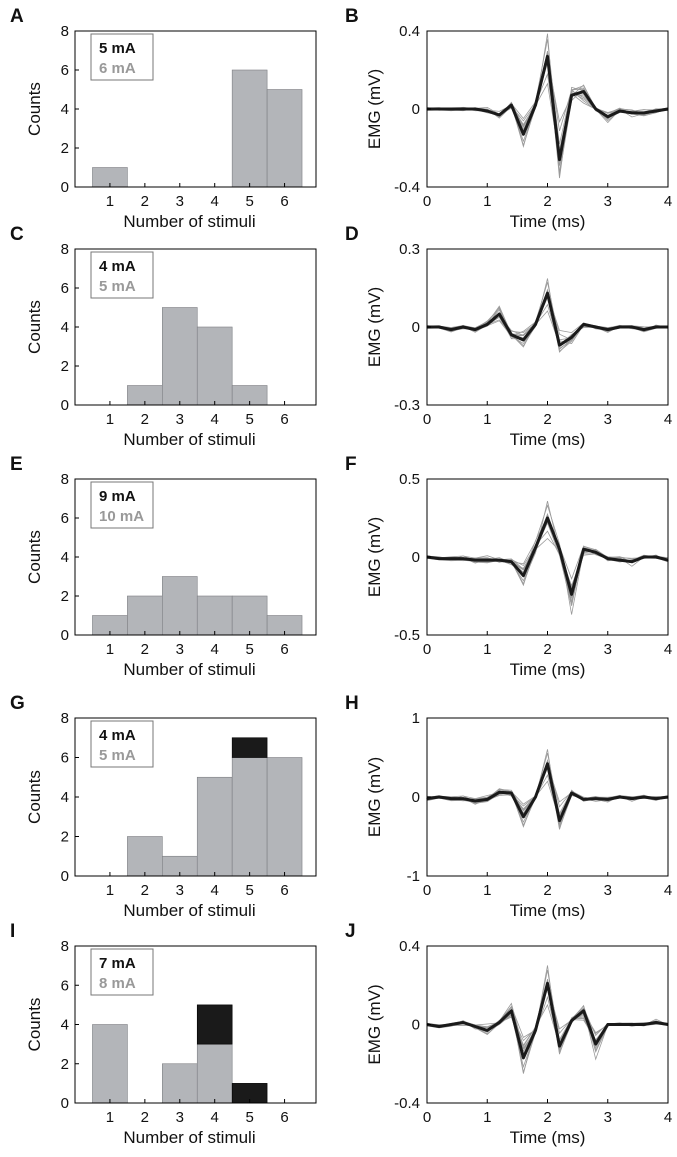 This screenshot has width=677, height=1157. I want to click on legend-entry-high-intensity: 6 mA, so click(117, 68).